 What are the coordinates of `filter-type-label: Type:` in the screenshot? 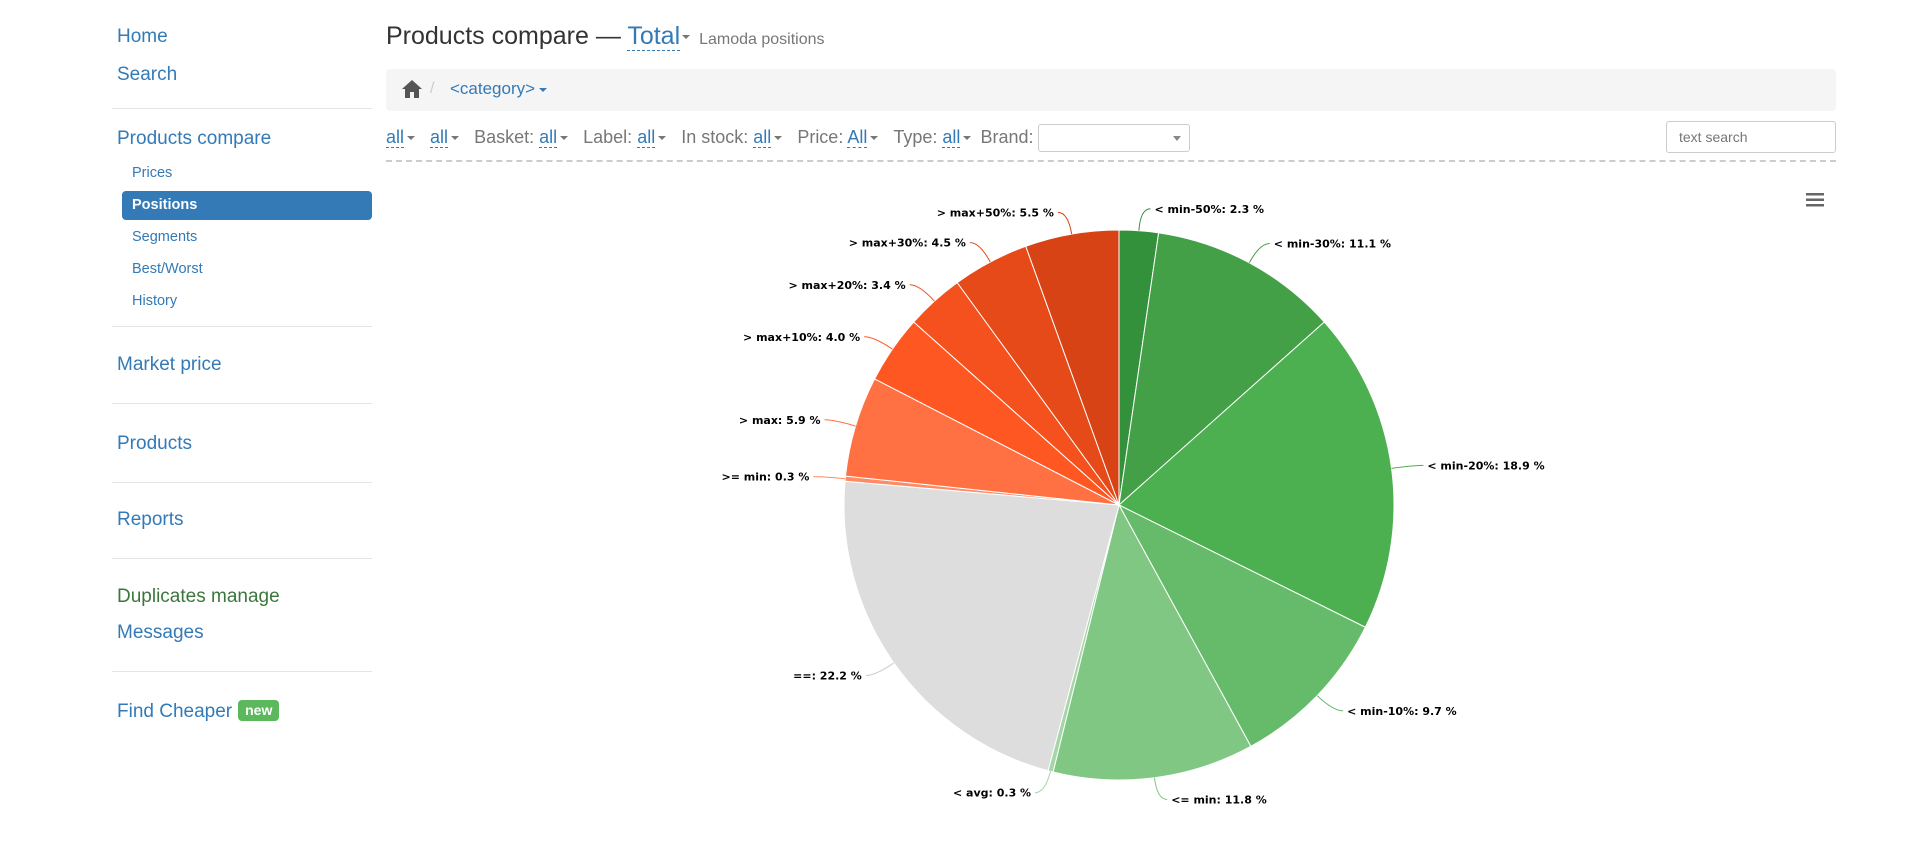 It's located at (915, 136).